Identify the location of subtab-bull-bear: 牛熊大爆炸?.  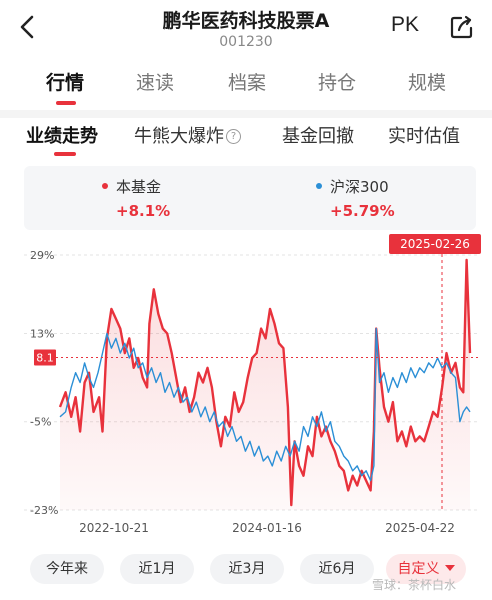
(187, 135).